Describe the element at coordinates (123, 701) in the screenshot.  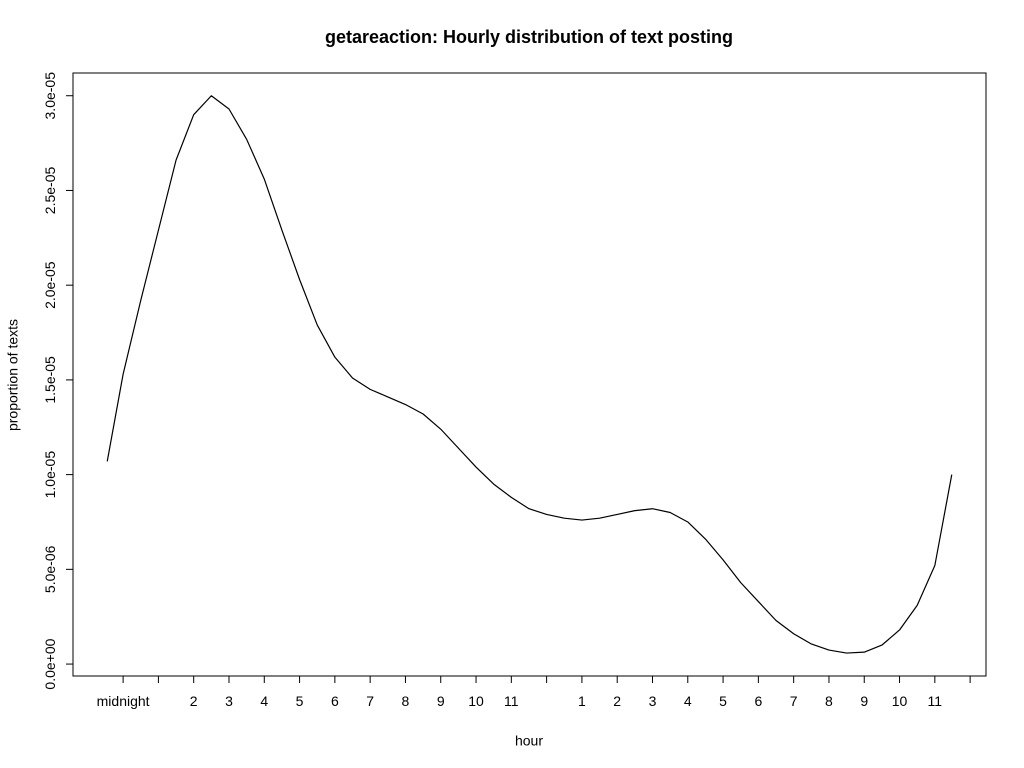
I see `x-tick-label: midnight` at that location.